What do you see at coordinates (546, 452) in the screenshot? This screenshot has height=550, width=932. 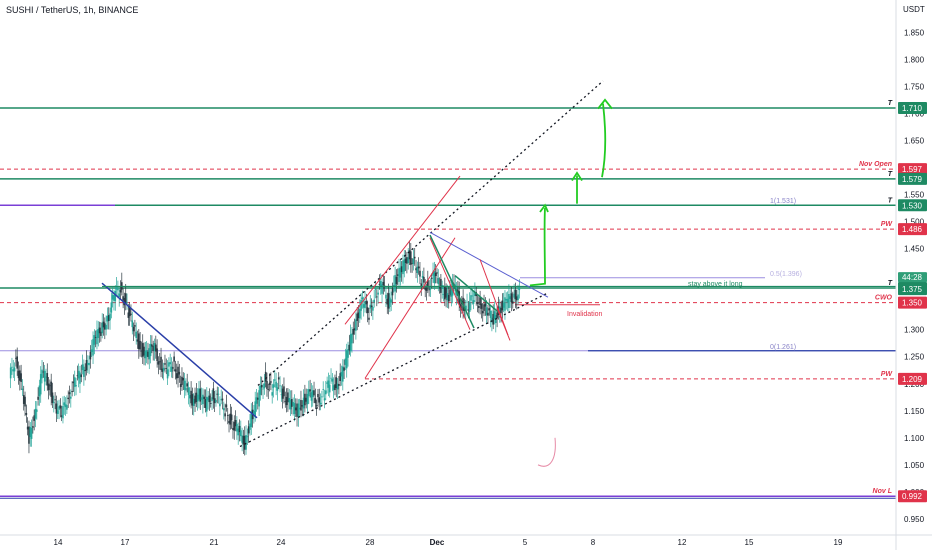 I see `freehand-stroke` at bounding box center [546, 452].